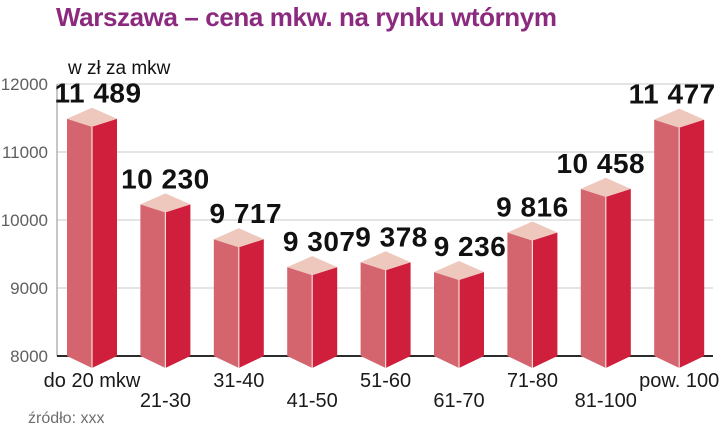 The width and height of the screenshot is (720, 431). What do you see at coordinates (600, 163) in the screenshot?
I see `bar-value-label: 10 458` at bounding box center [600, 163].